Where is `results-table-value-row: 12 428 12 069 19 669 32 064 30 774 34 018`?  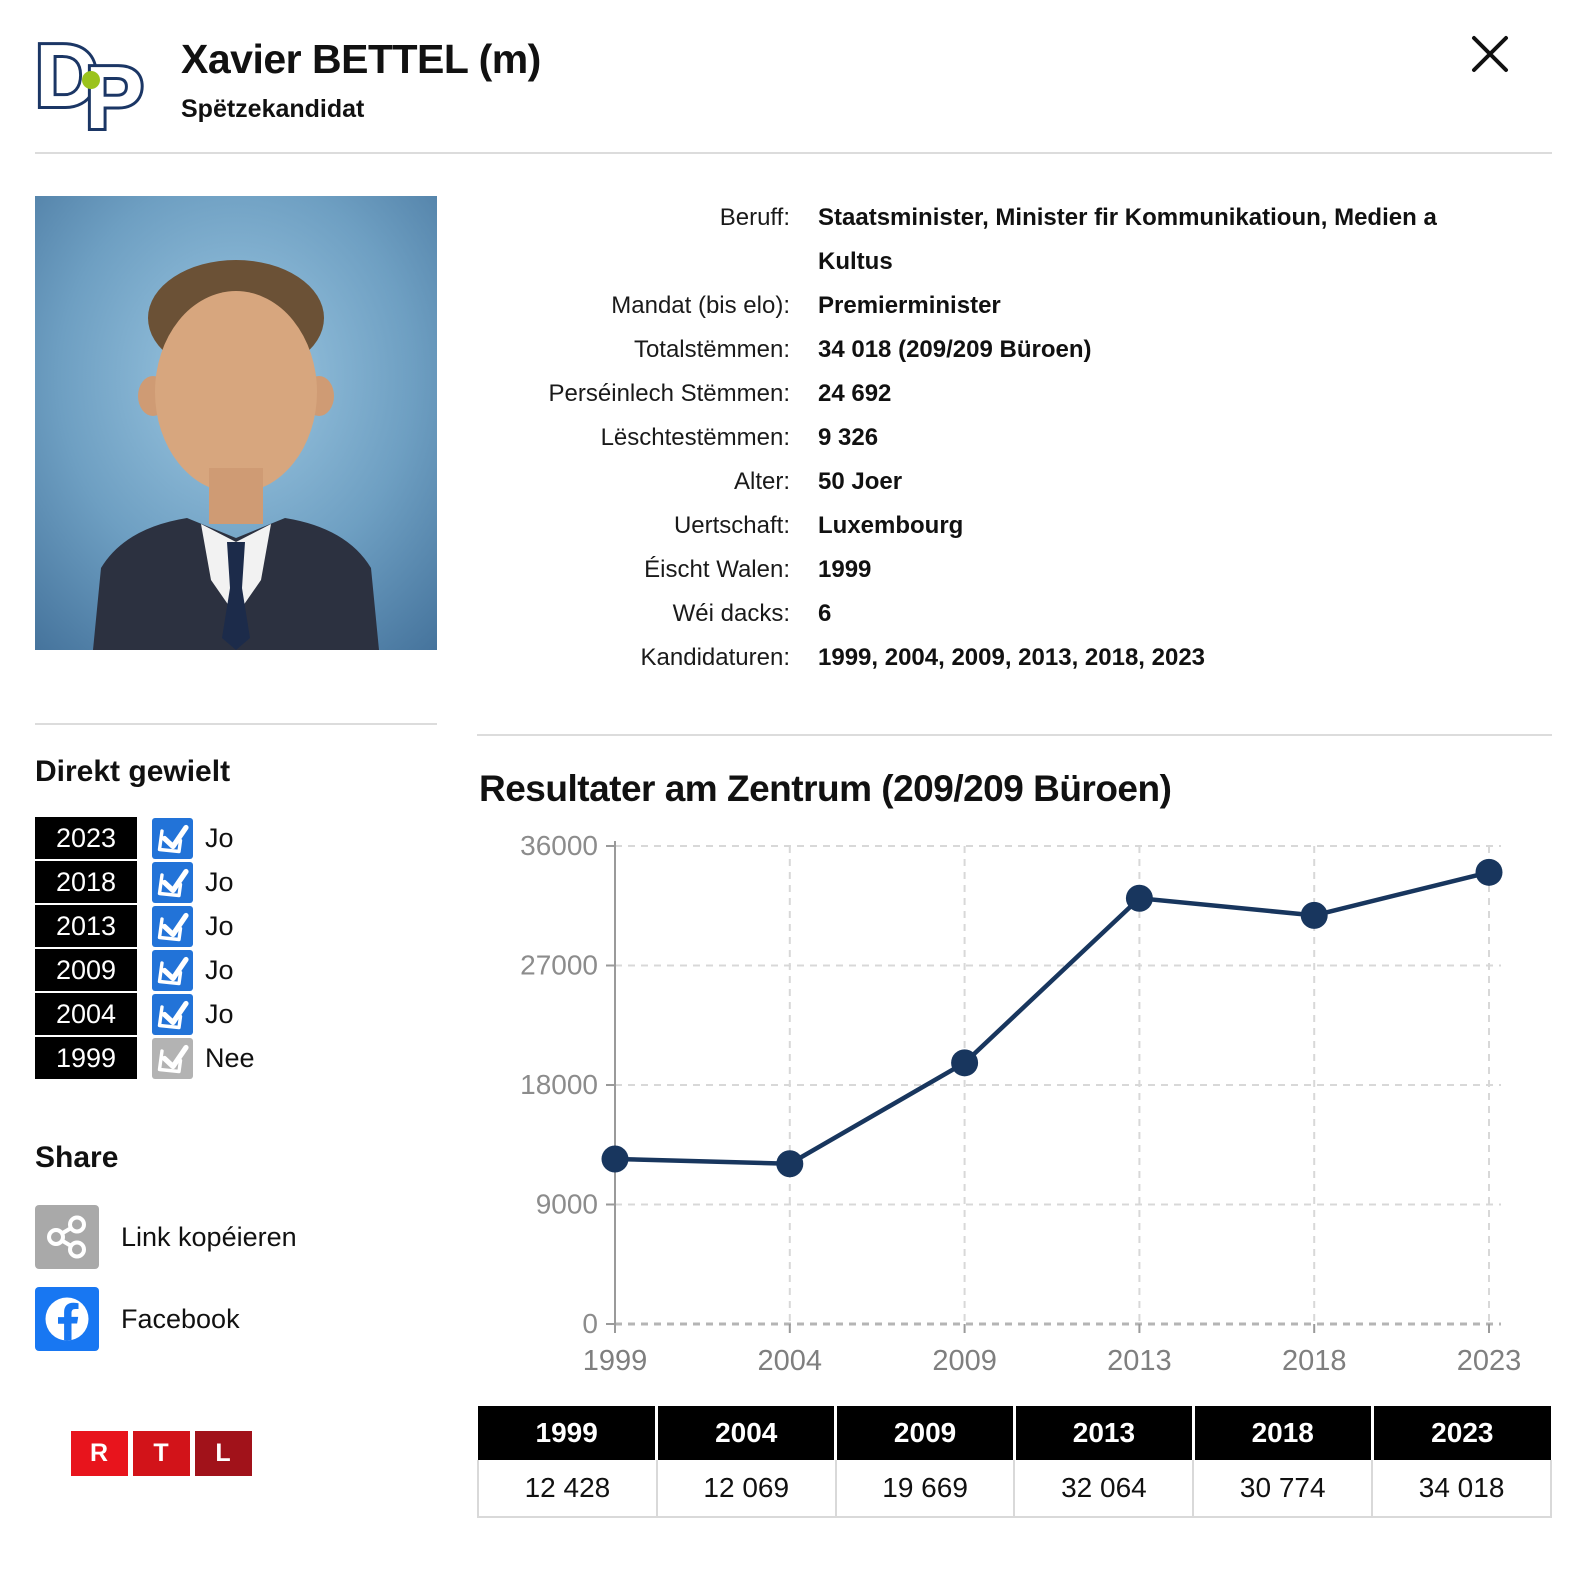 results-table-value-row: 12 428 12 069 19 669 32 064 30 774 34 018 is located at coordinates (1014, 1489).